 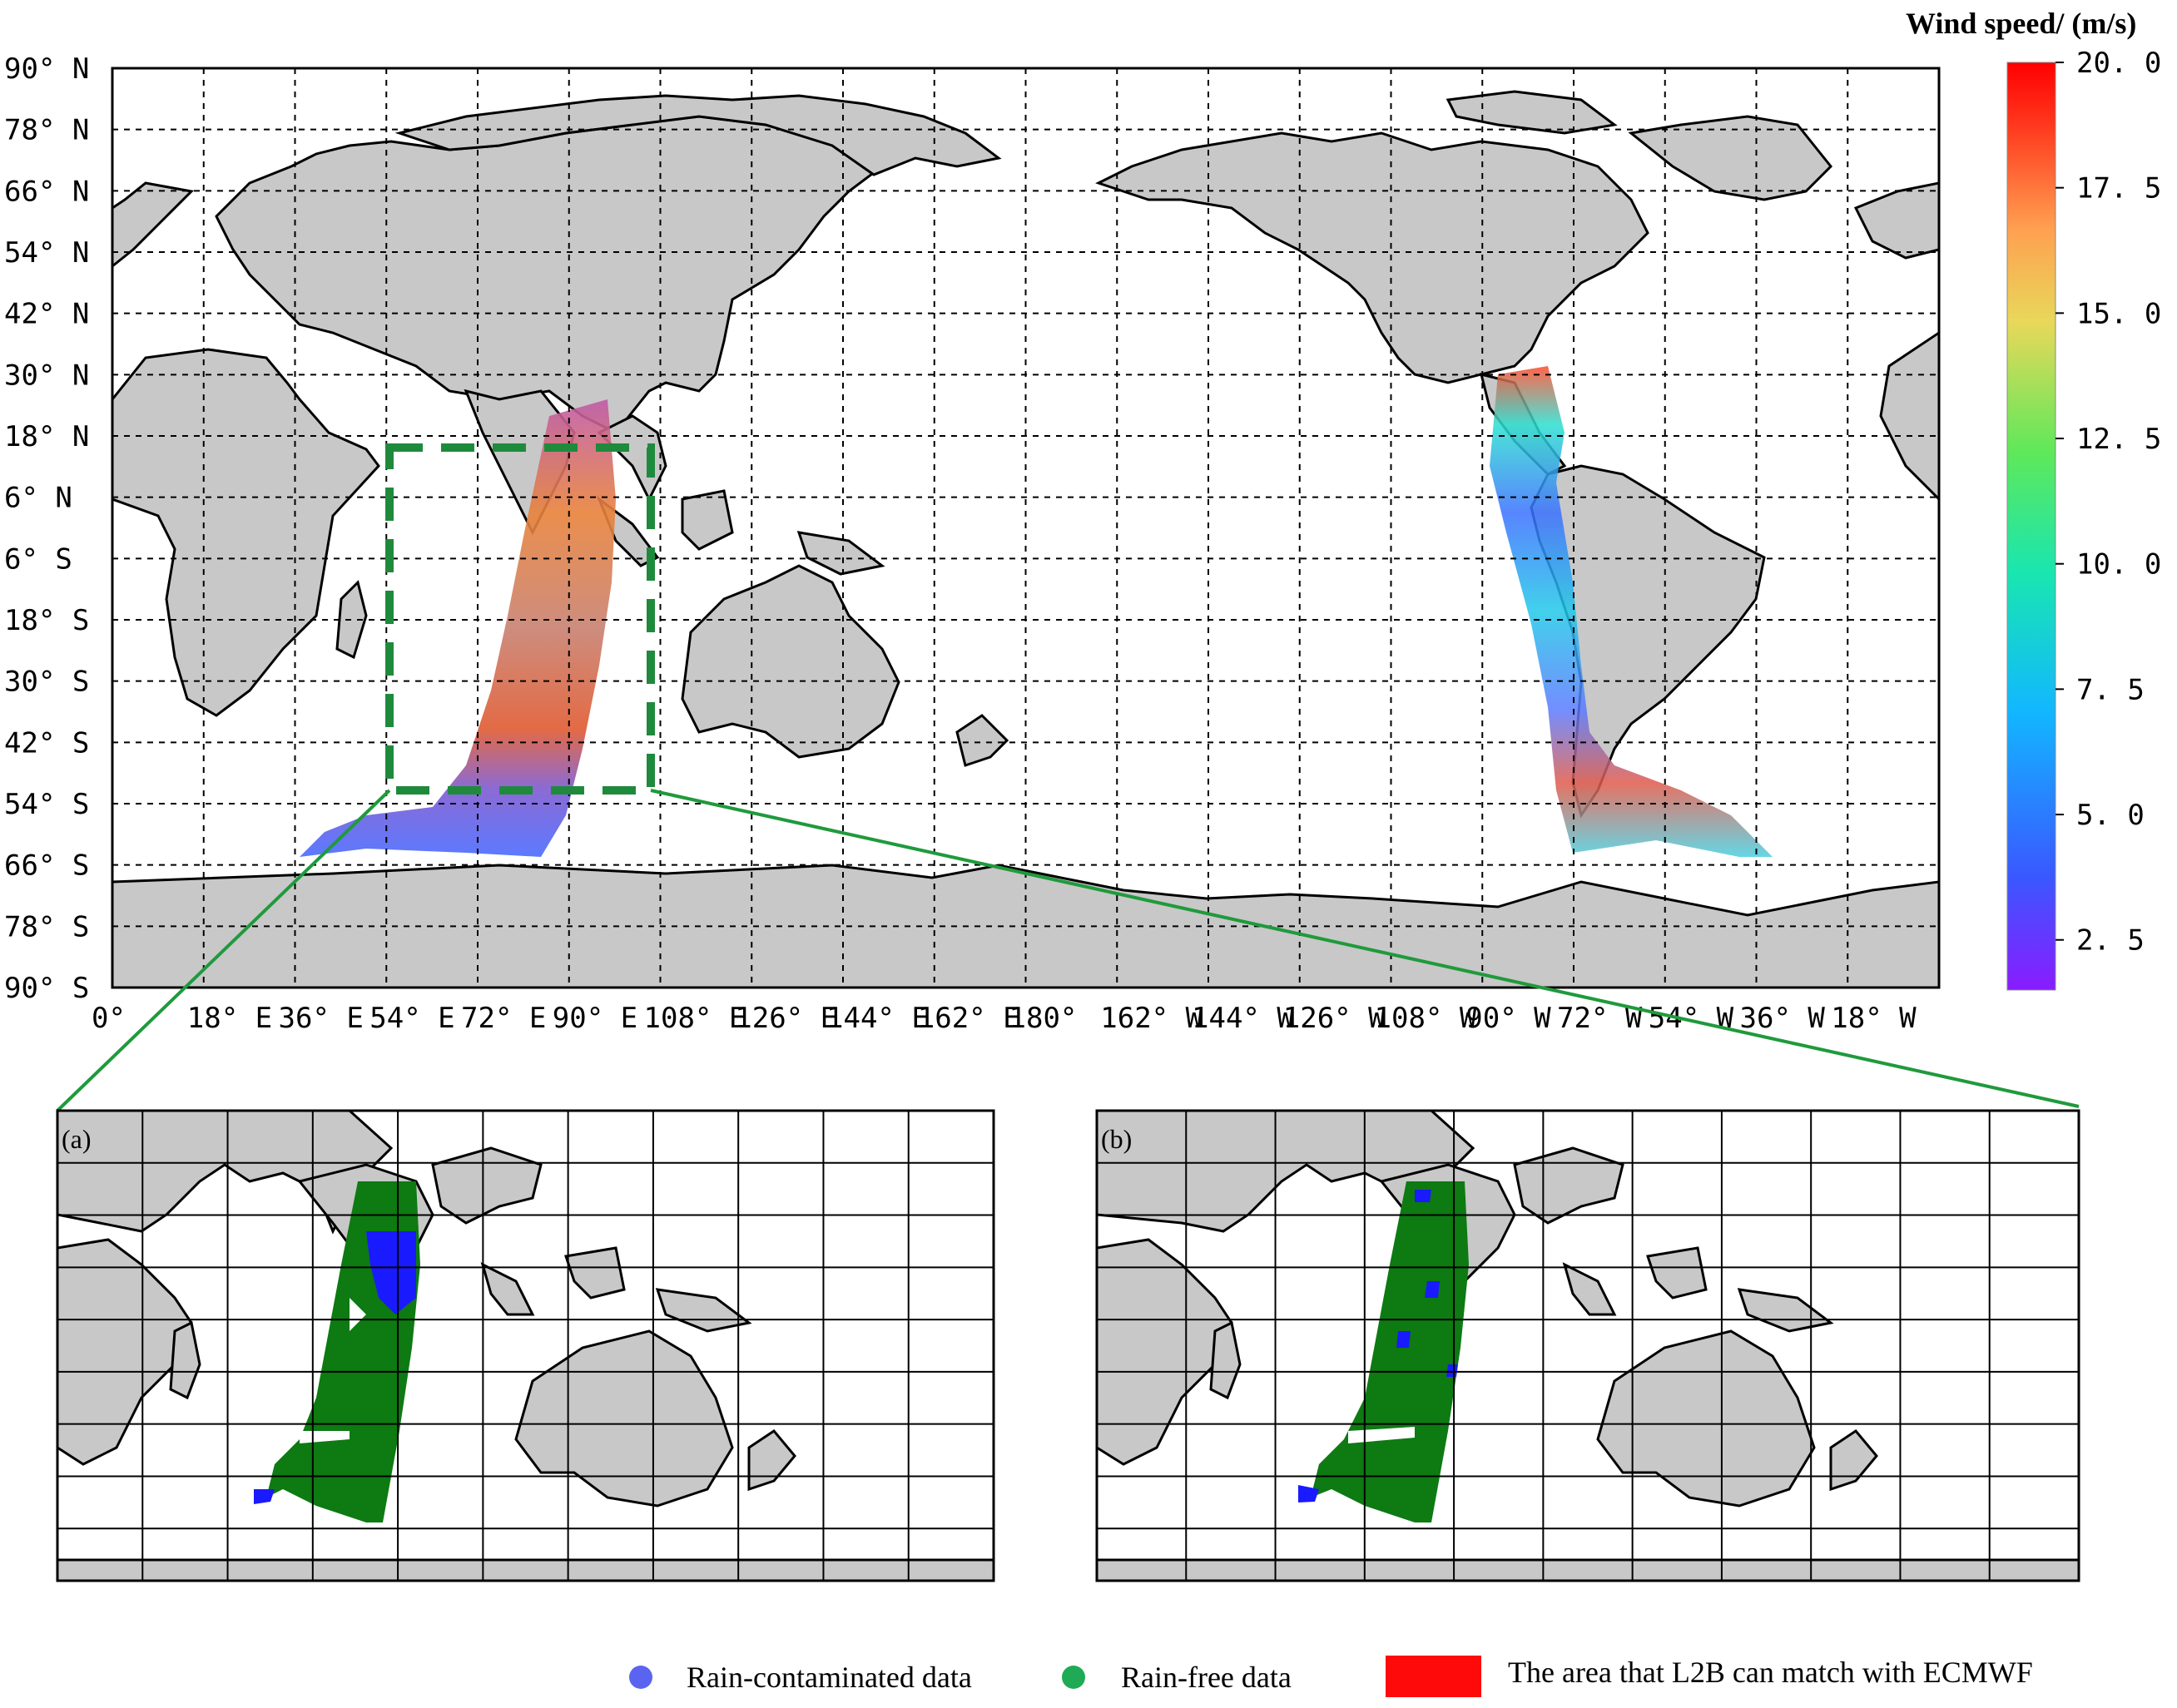 What do you see at coordinates (46, 253) in the screenshot?
I see `lat-tick-label: 54° N` at bounding box center [46, 253].